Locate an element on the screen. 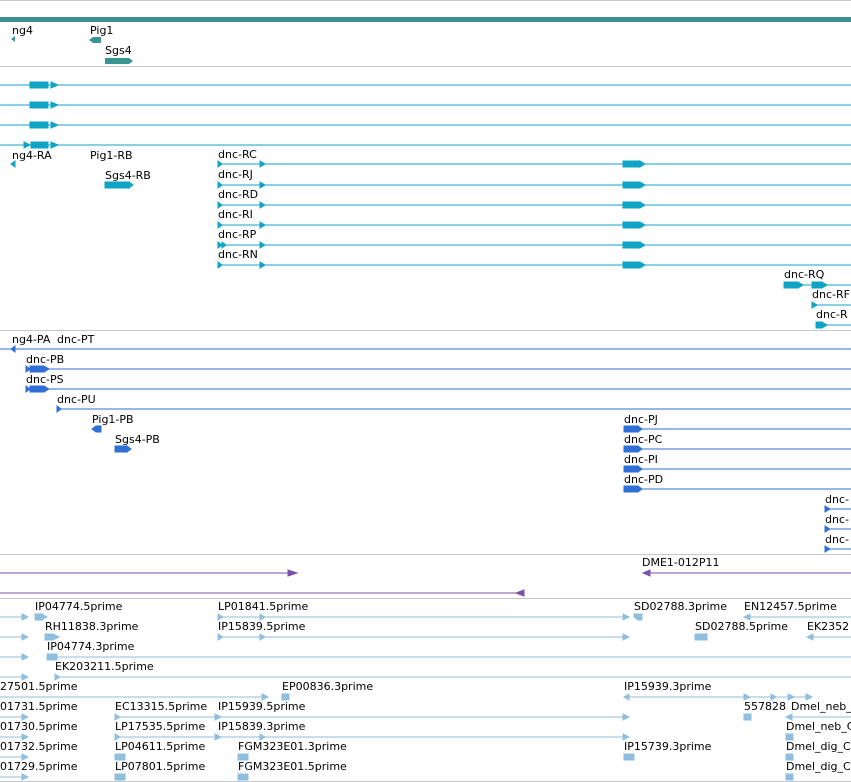  est-label: RH11838.3prime is located at coordinates (92, 626).